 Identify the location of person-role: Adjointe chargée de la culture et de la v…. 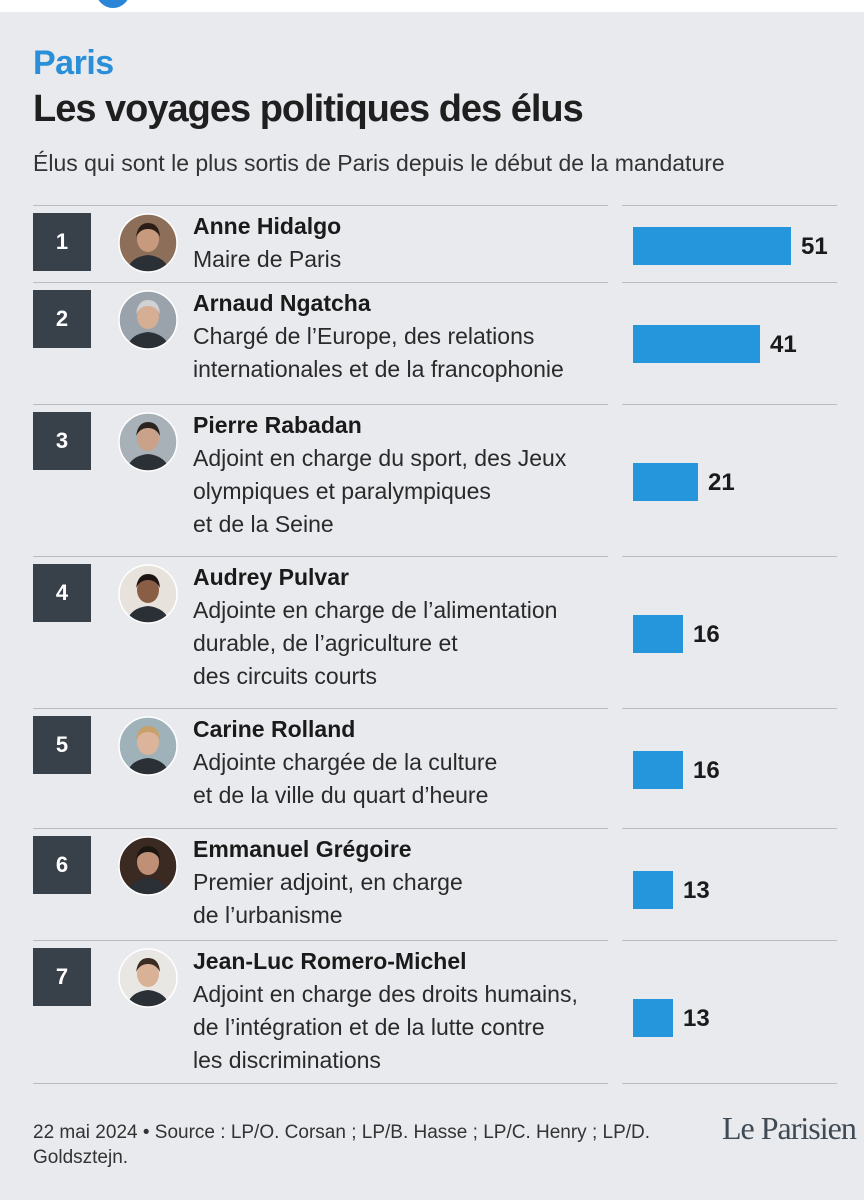
(345, 779).